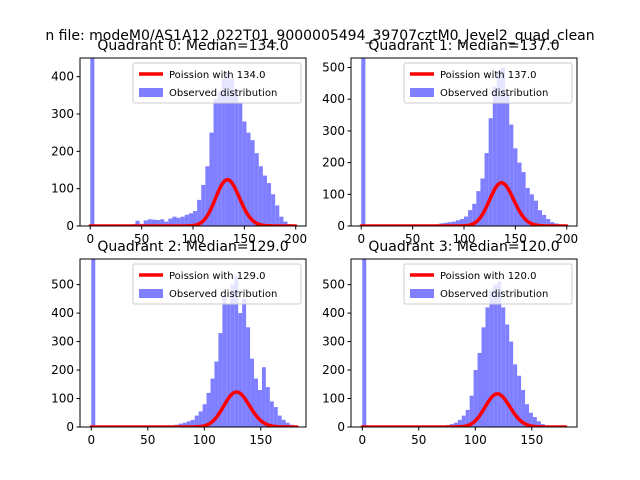 Image resolution: width=640 pixels, height=480 pixels. I want to click on quadrant-3-legend-box, so click(488, 284).